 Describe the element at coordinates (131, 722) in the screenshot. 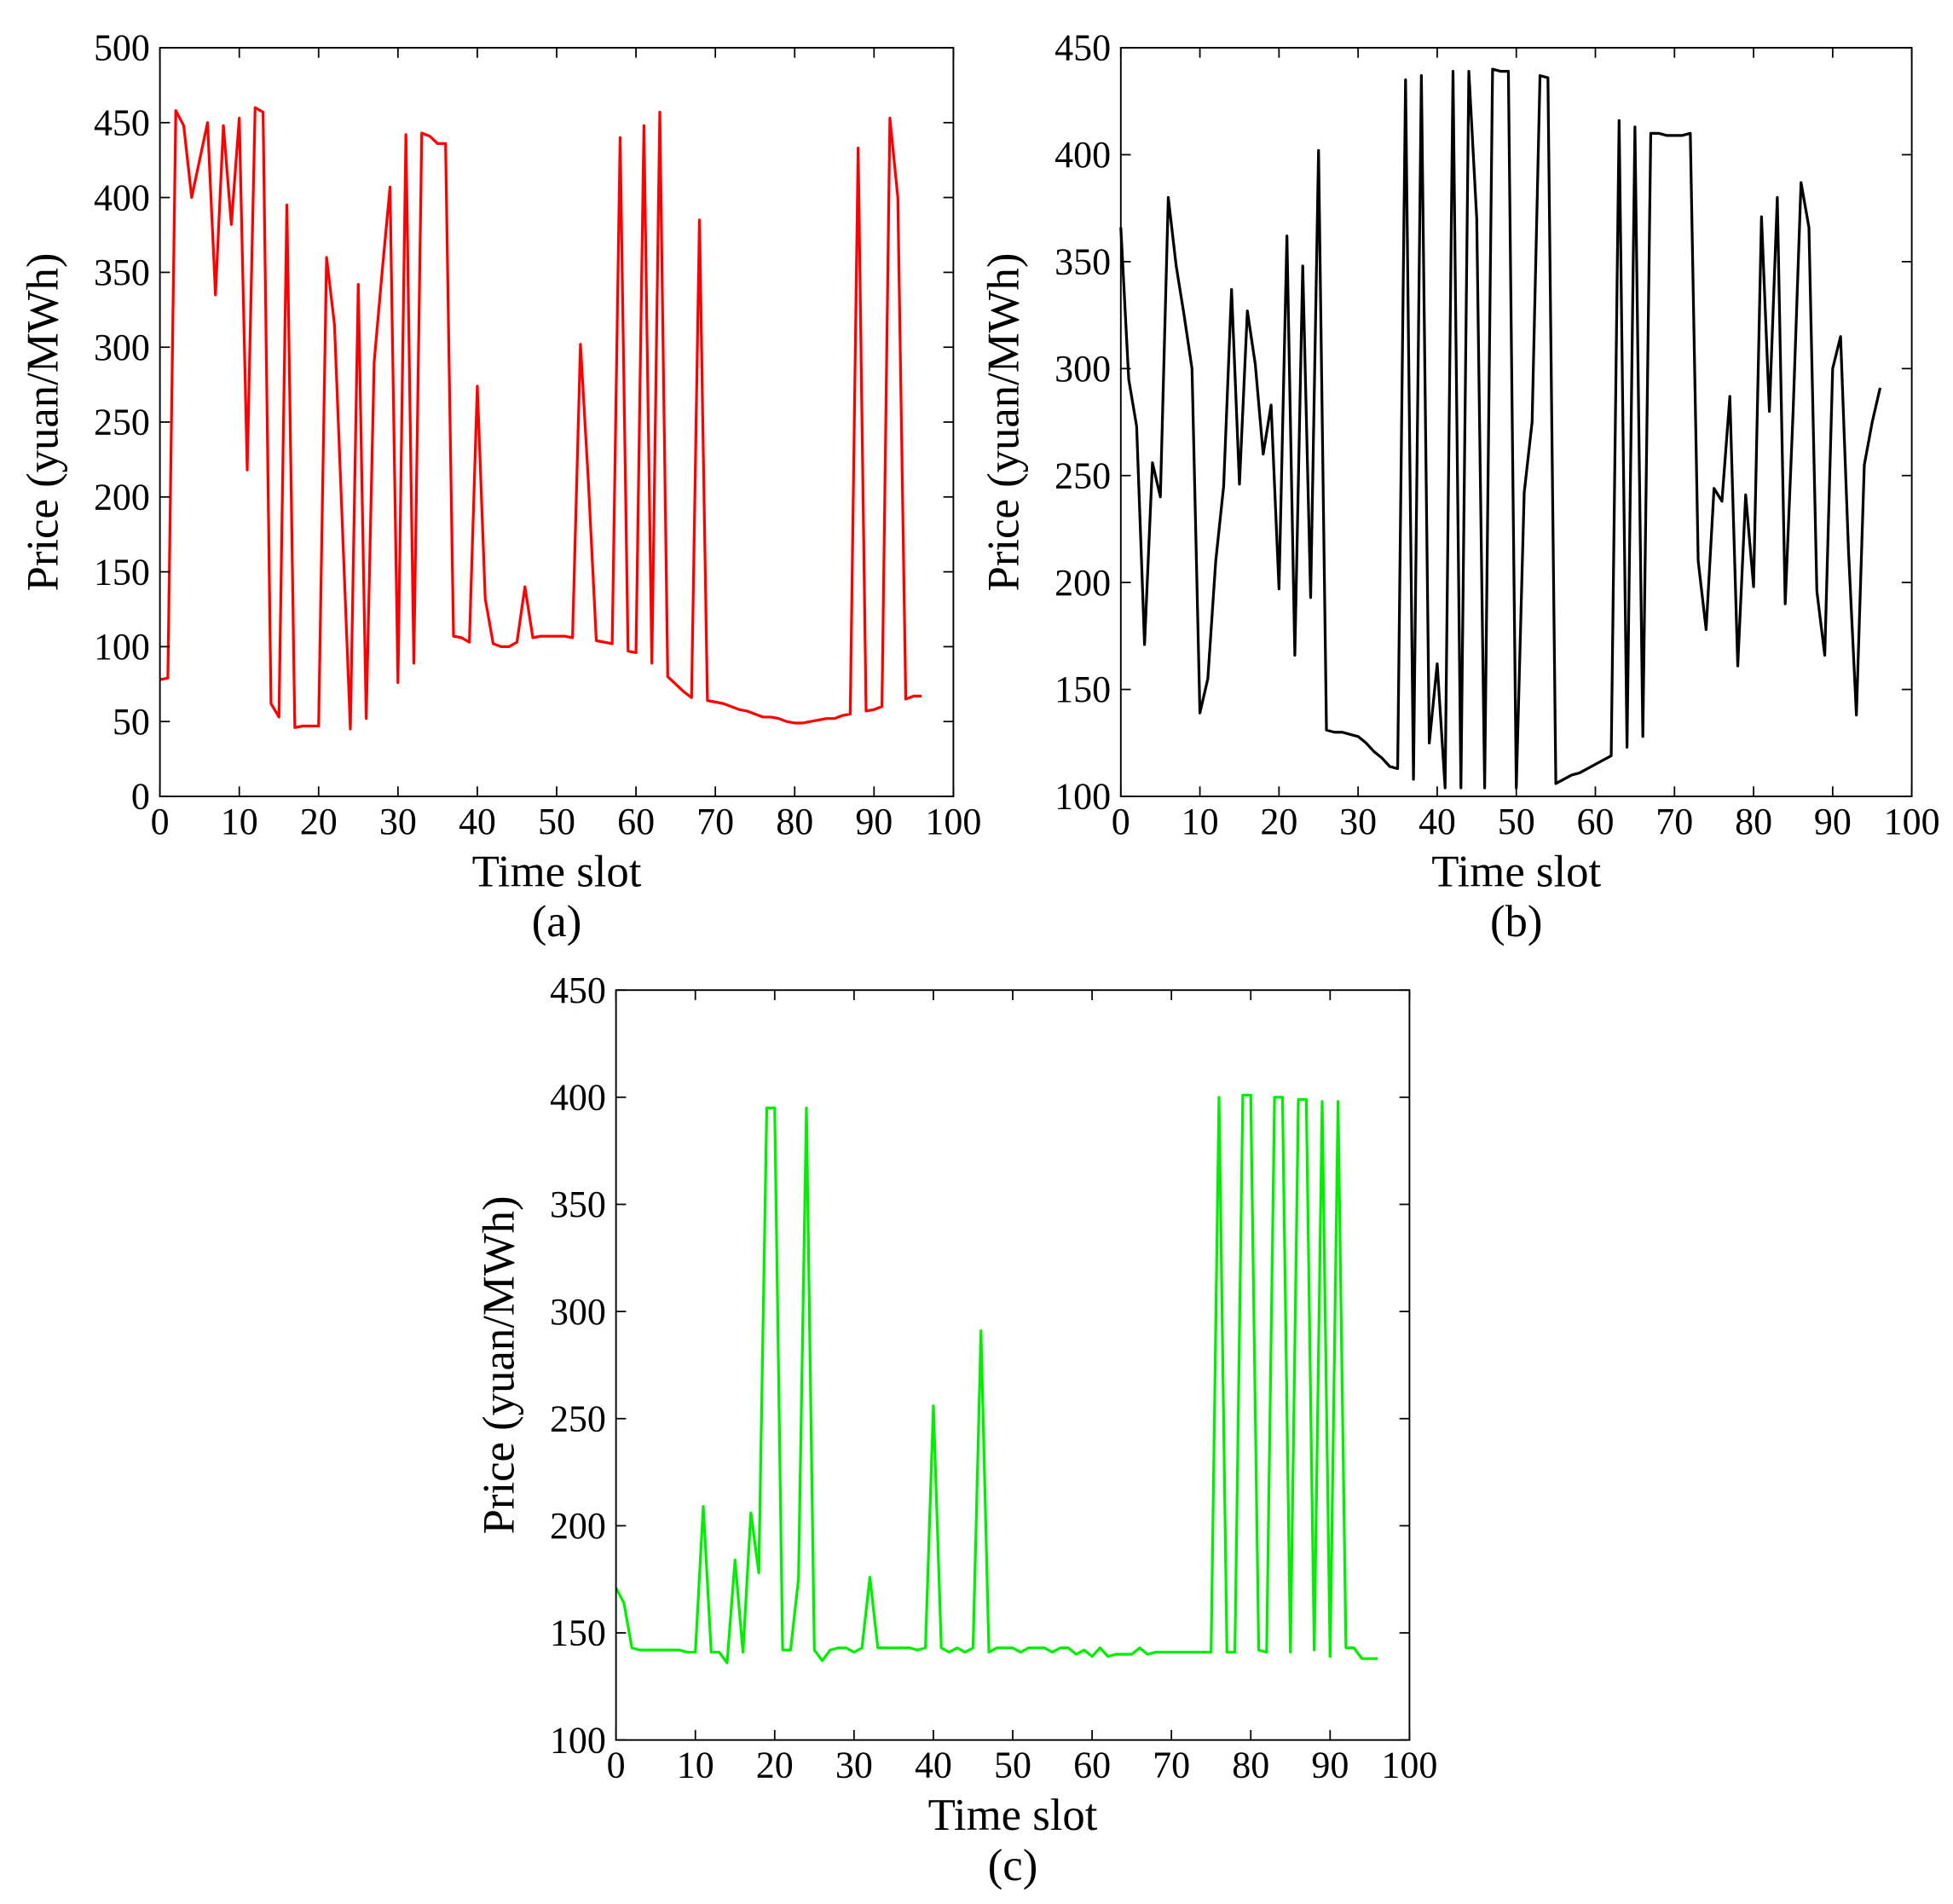

I see `y-tick-label: 50` at that location.